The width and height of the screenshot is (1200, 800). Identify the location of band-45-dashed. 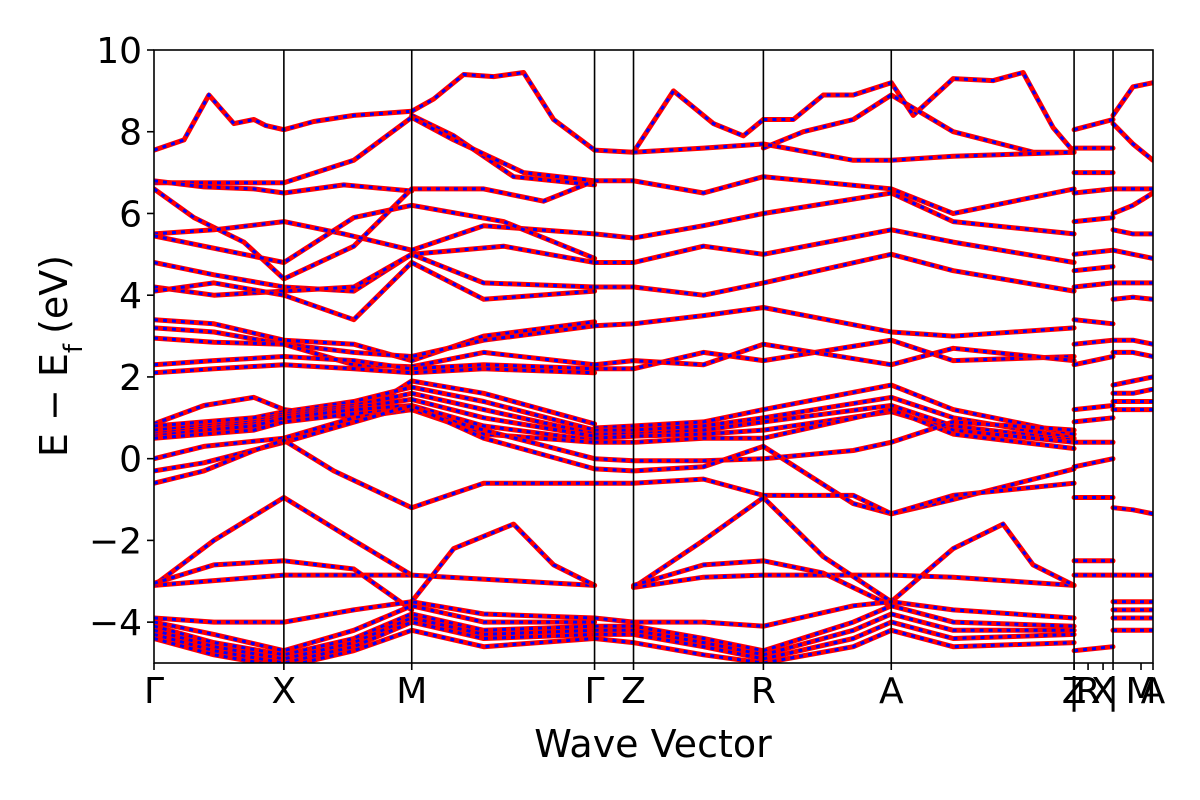
(283, 541).